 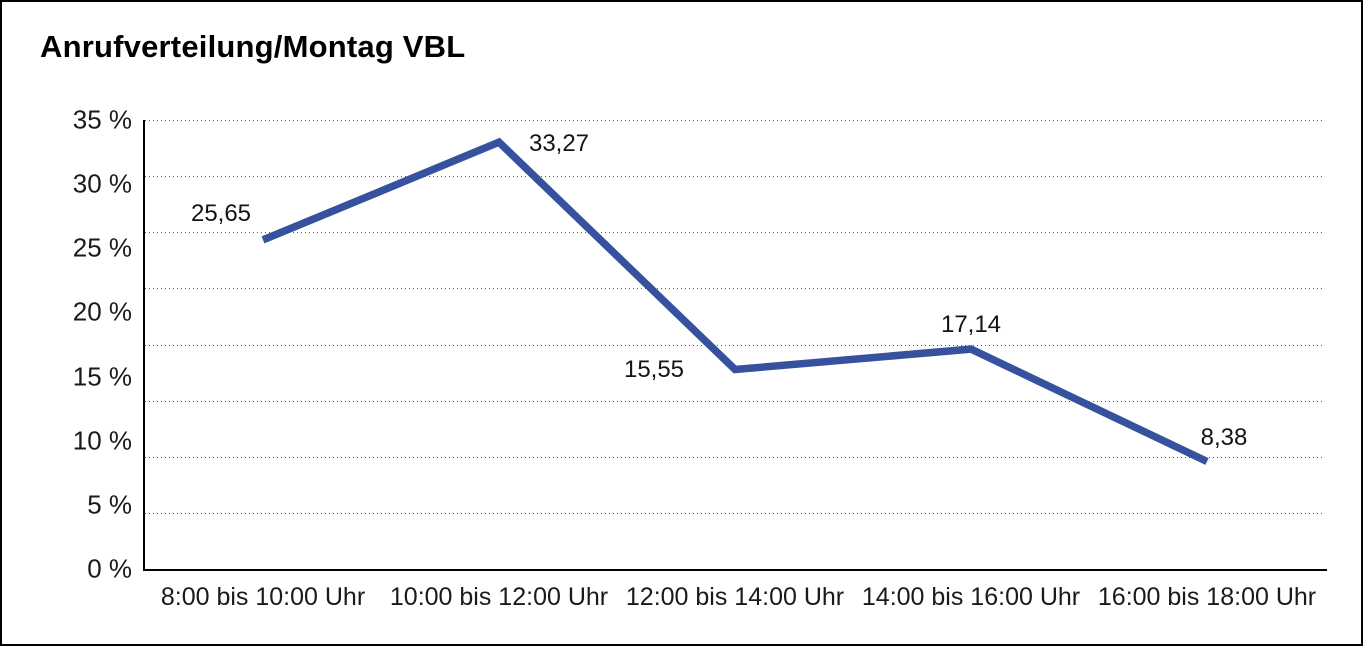 I want to click on x-category-label: 14:00 bis 16:00 Uhr, so click(x=971, y=597).